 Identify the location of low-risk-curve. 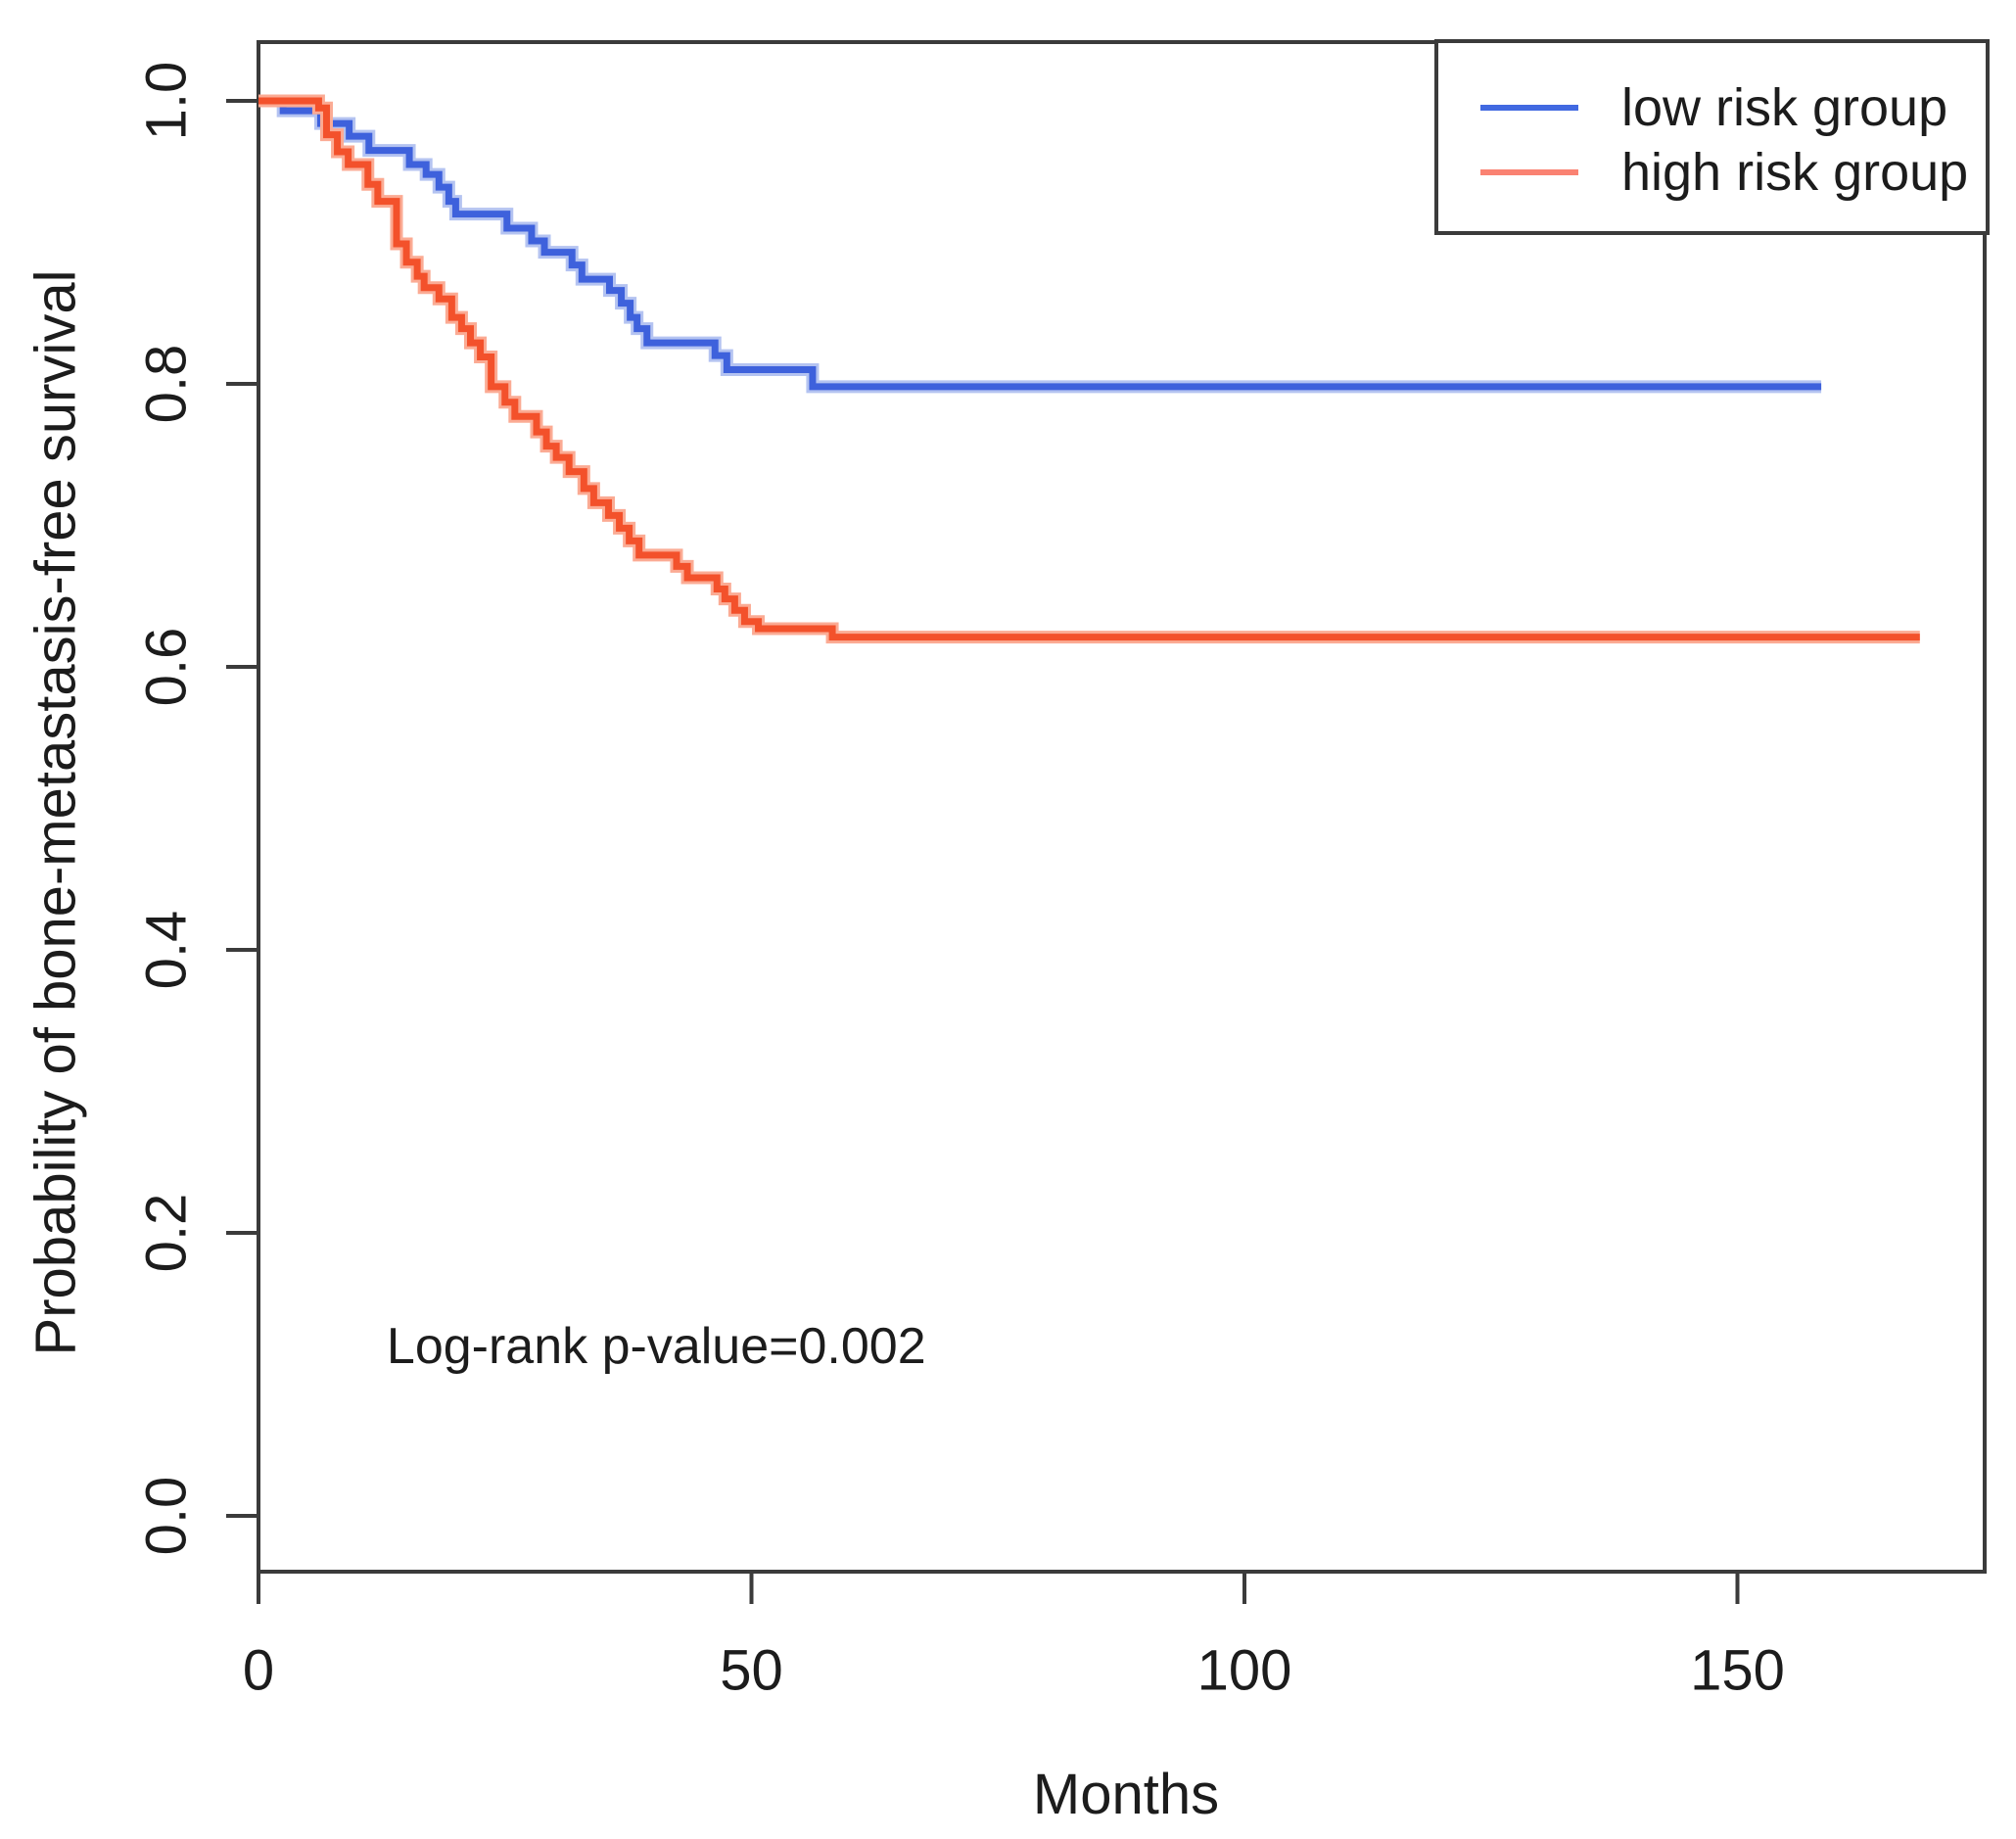
(1040, 244).